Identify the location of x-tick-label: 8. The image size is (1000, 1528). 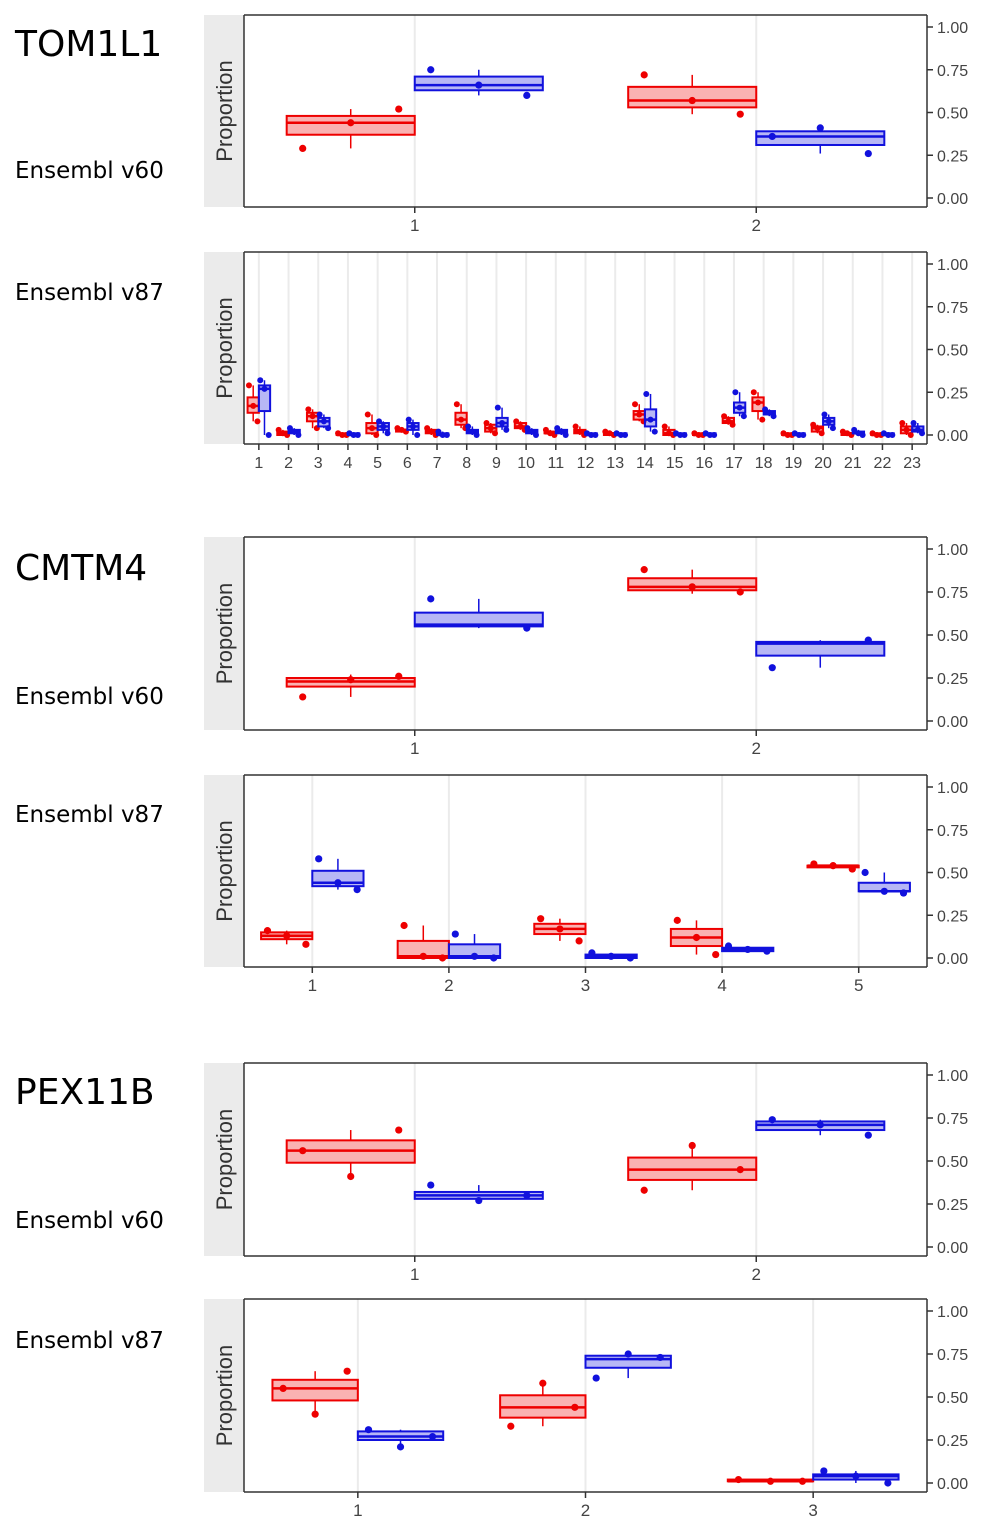
(466, 463).